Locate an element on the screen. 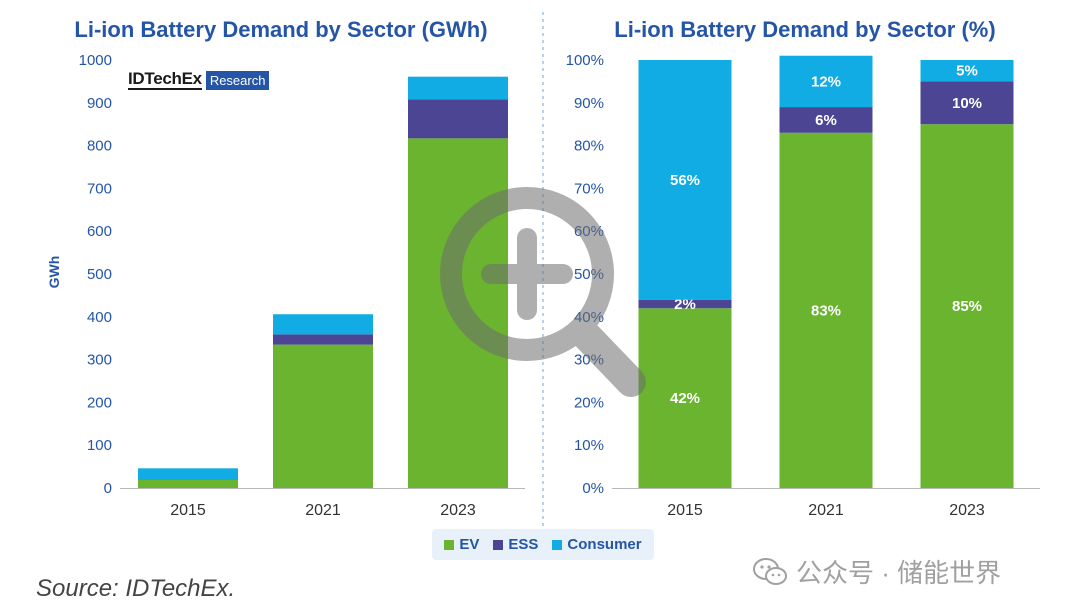 This screenshot has height=614, width=1080. wechat-watermark: 公众号 · 储能世界 is located at coordinates (876, 571).